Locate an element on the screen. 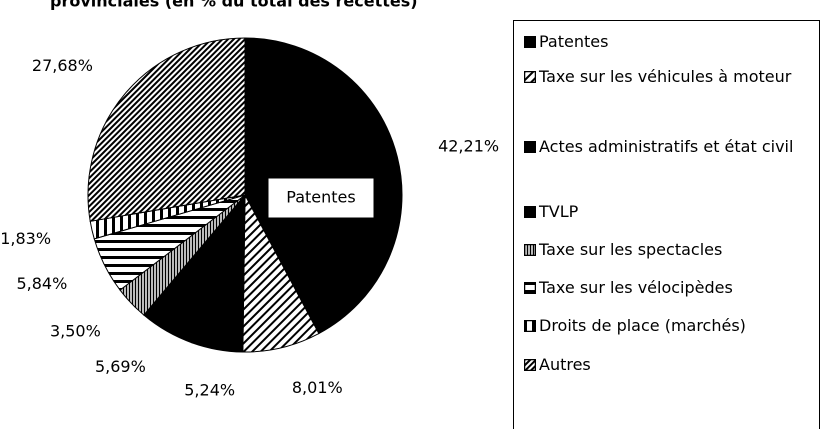 This screenshot has width=822, height=429. legend-item: TVLP is located at coordinates (666, 211).